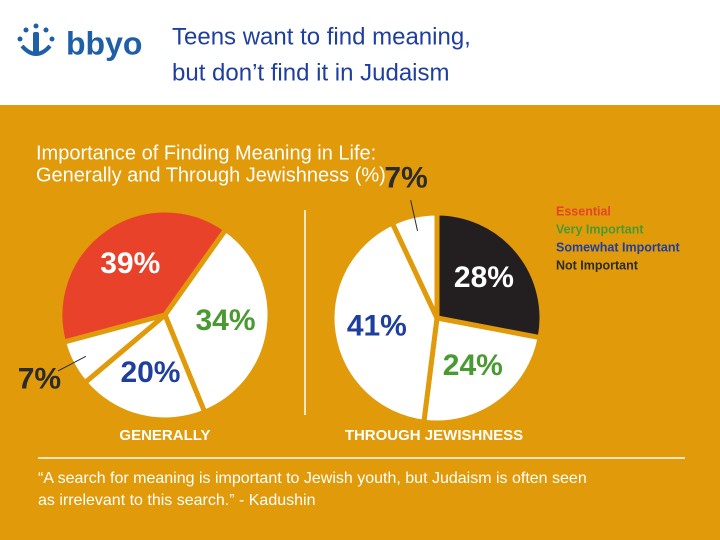  I want to click on figure-title: Generally and Through Jewishness (%), so click(211, 175).